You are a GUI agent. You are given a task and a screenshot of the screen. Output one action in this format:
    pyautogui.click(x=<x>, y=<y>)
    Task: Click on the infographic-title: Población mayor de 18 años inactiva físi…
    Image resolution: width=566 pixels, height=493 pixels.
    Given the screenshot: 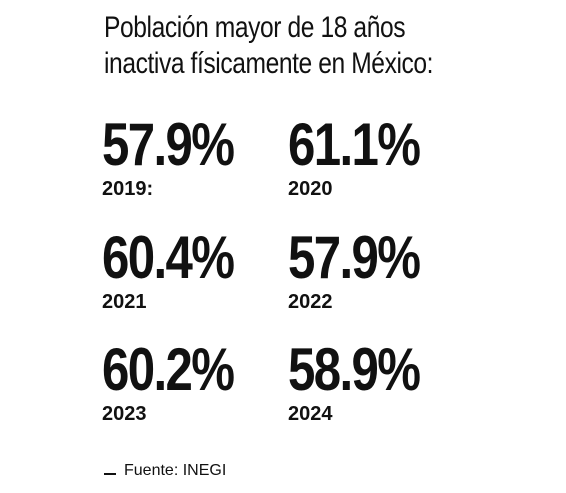 What is the action you would take?
    pyautogui.click(x=284, y=46)
    